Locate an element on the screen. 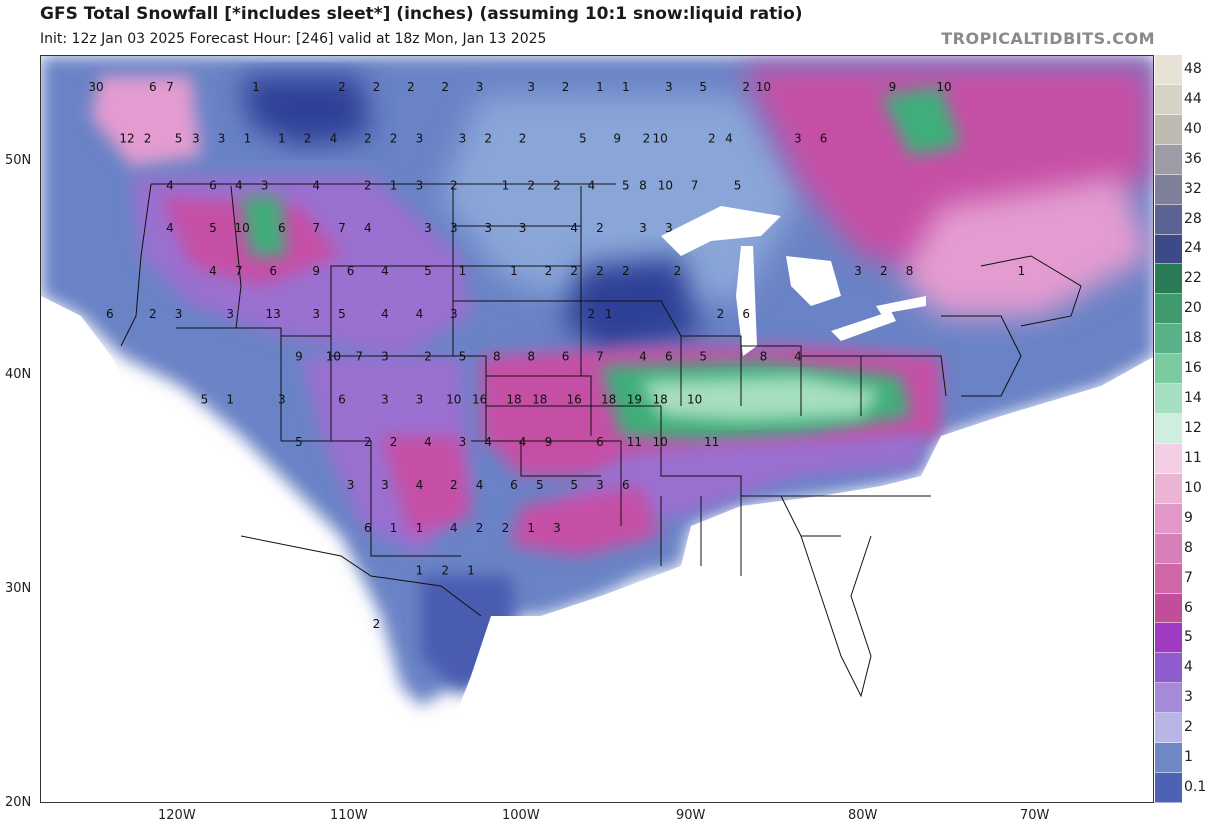 The image size is (1217, 824). lake-michigan is located at coordinates (746, 301).